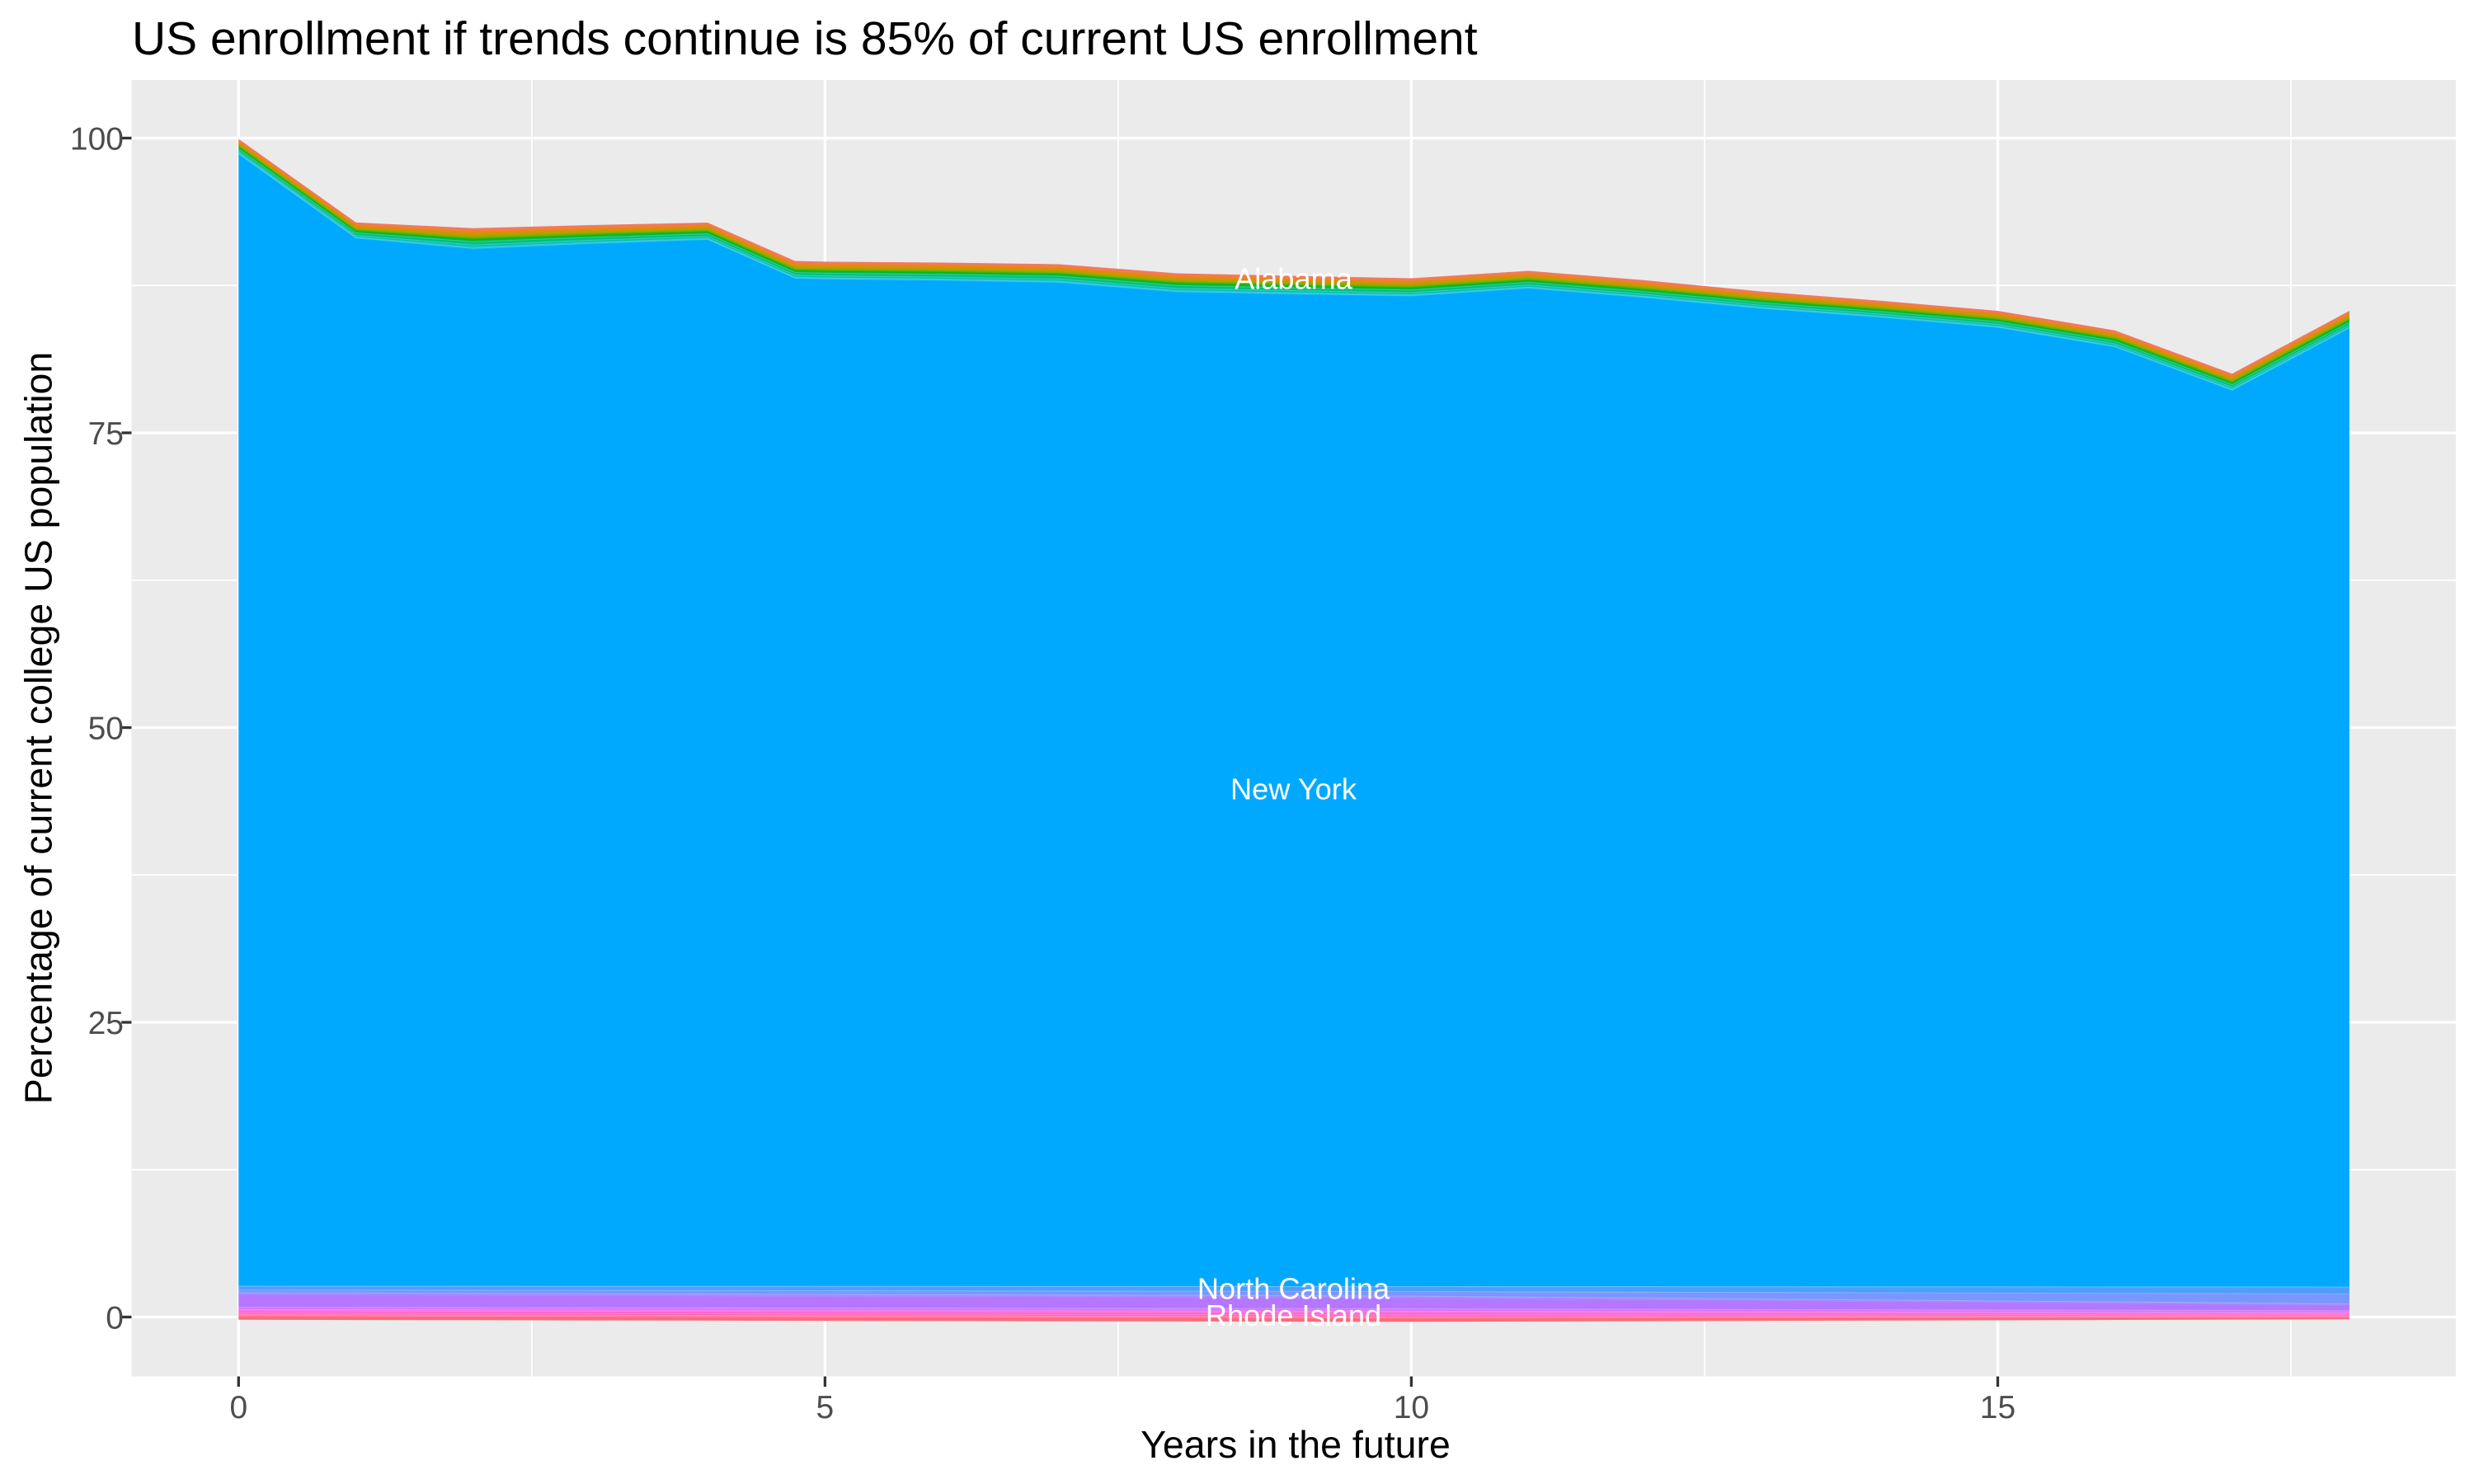 The image size is (2474, 1484). Describe the element at coordinates (1293, 1315) in the screenshot. I see `svg-text: Rhode Island` at that location.